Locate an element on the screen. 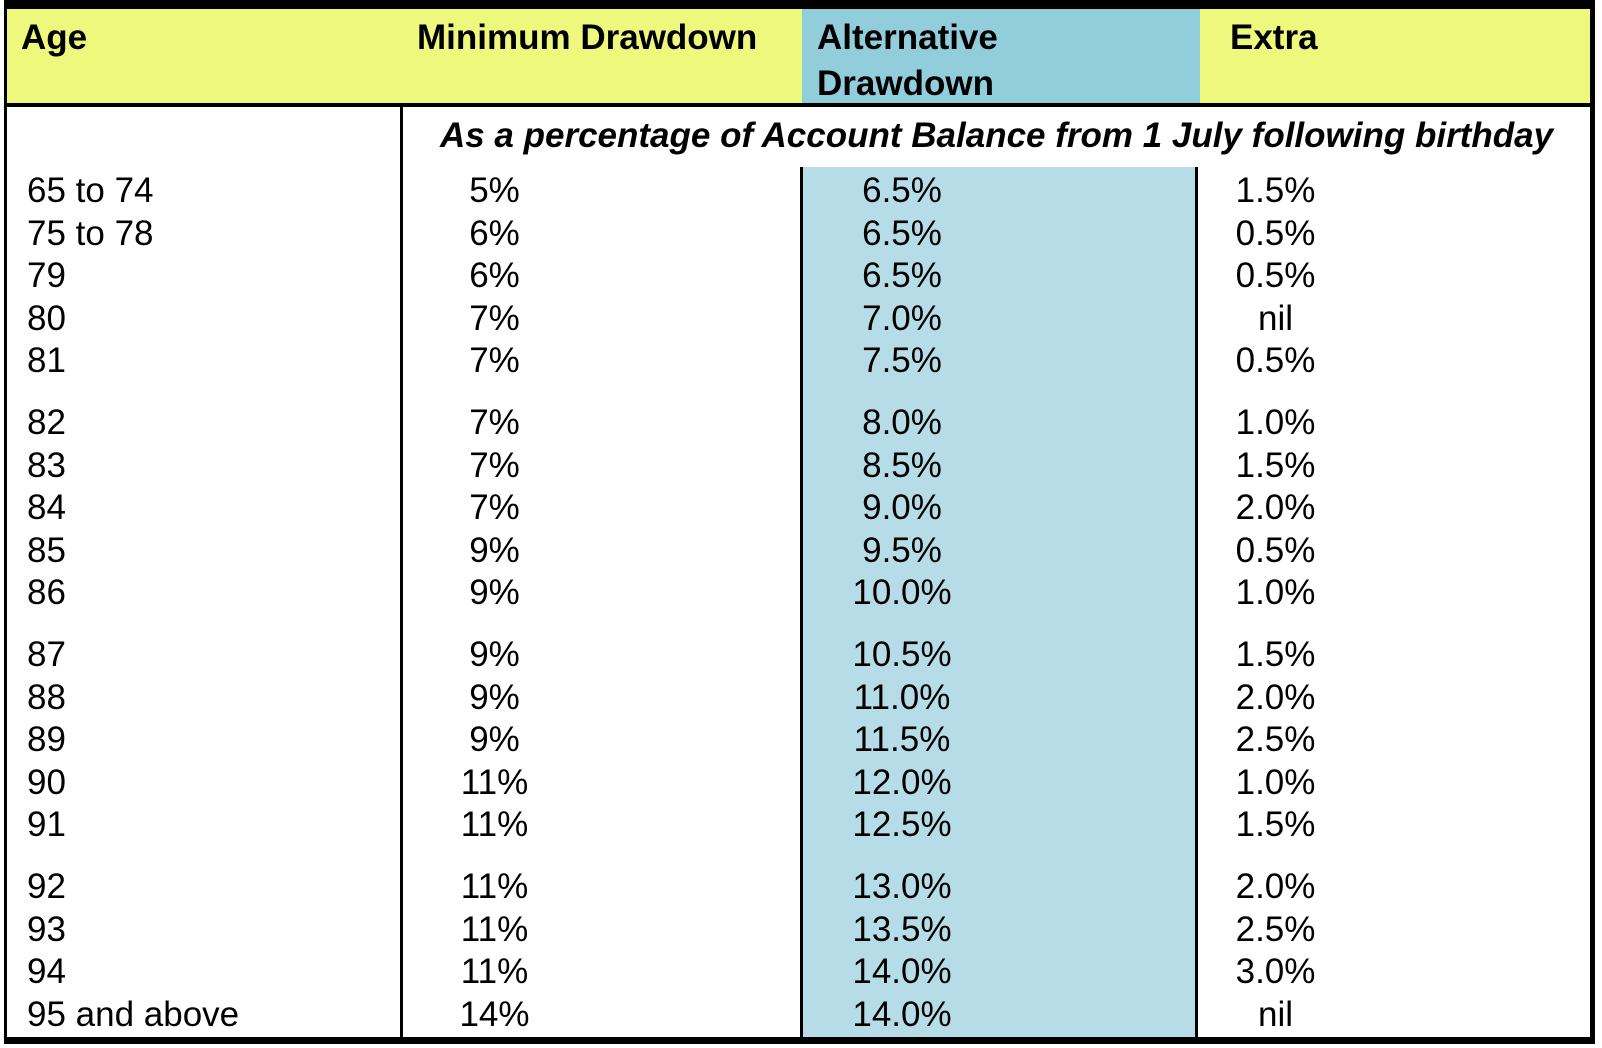  age-cell: 83 is located at coordinates (46, 465).